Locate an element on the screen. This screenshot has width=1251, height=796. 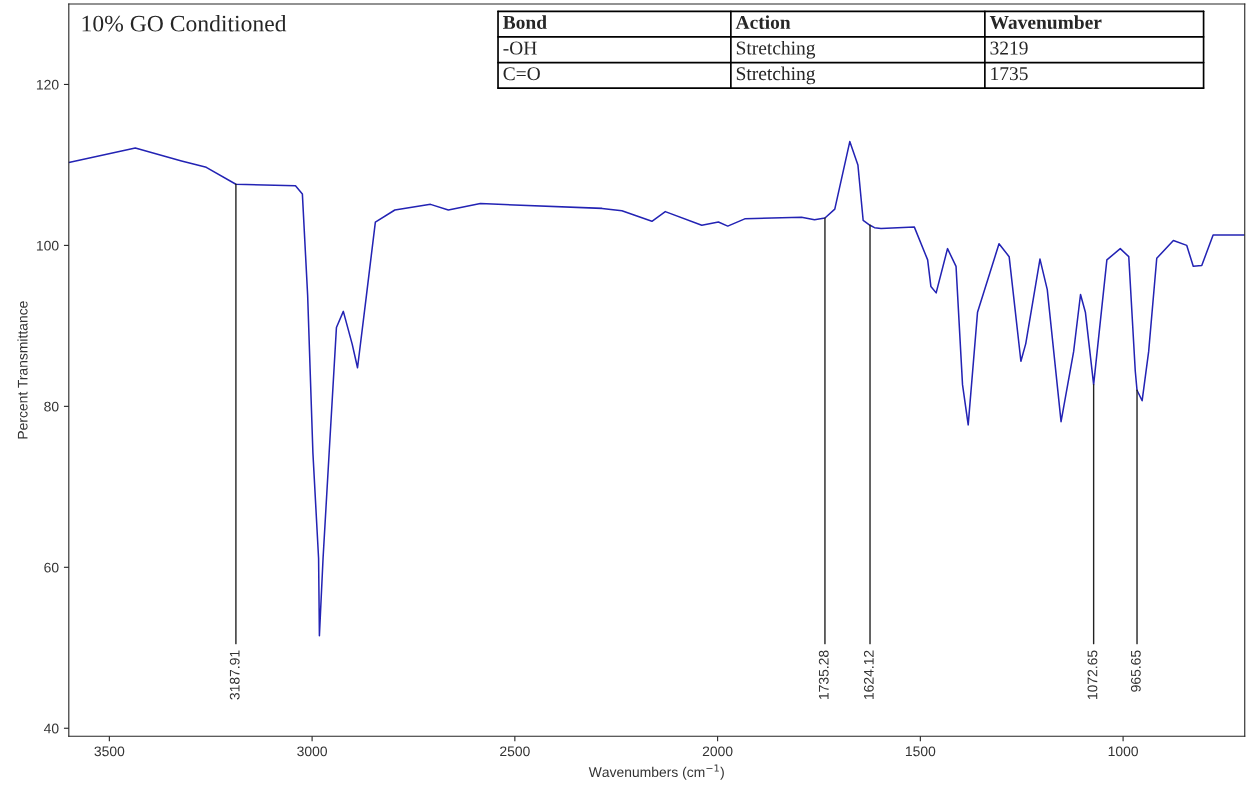
annotation: -OH is located at coordinates (520, 48).